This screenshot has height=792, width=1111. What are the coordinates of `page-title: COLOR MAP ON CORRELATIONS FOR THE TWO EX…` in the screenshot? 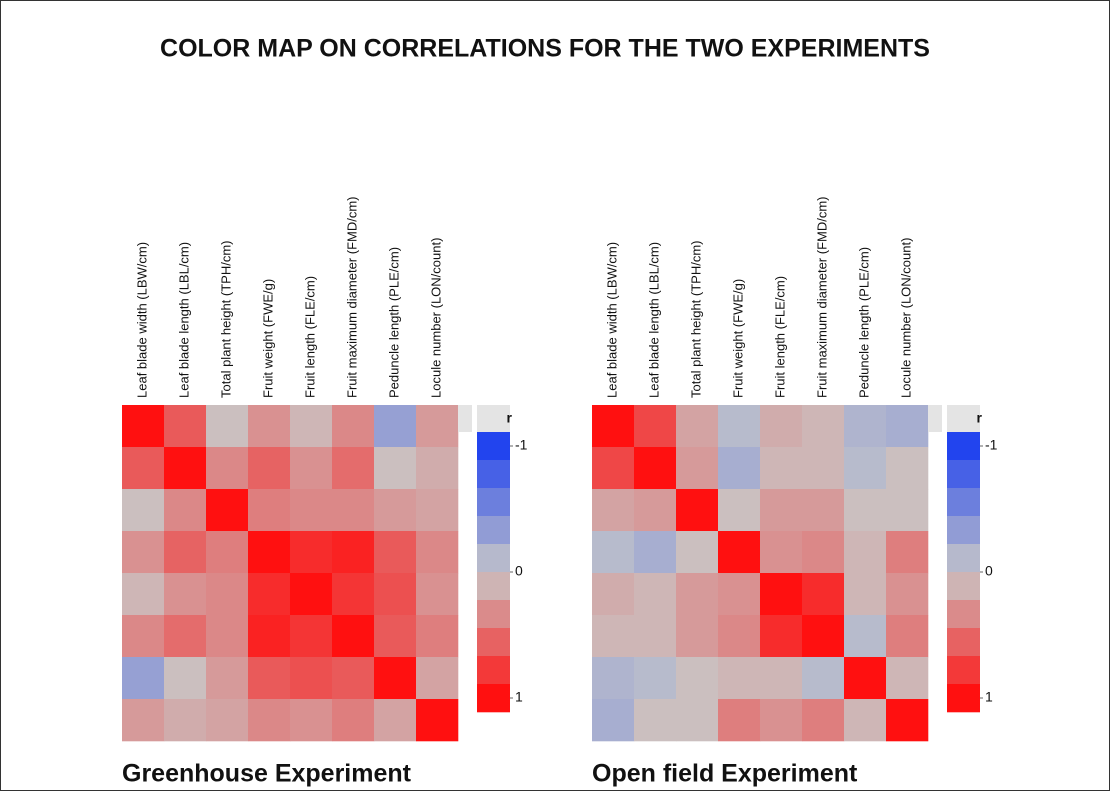 It's located at (545, 49).